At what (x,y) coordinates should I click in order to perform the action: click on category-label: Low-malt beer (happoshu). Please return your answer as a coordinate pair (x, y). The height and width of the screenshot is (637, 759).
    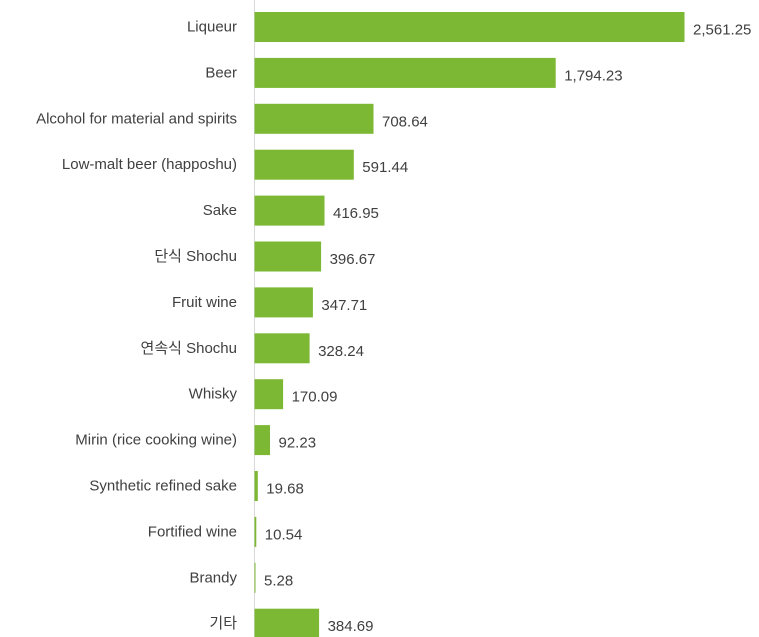
    Looking at the image, I should click on (149, 164).